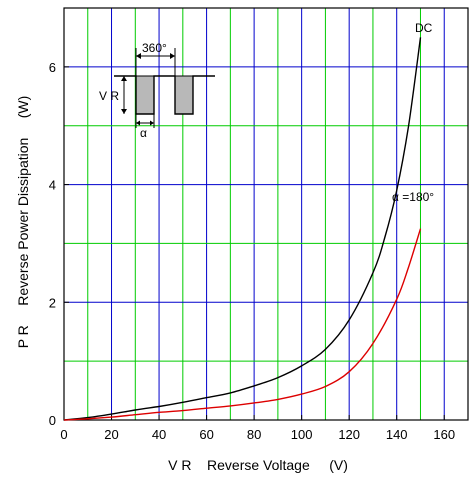 The height and width of the screenshot is (477, 470). I want to click on period-label: 360°, so click(154, 48).